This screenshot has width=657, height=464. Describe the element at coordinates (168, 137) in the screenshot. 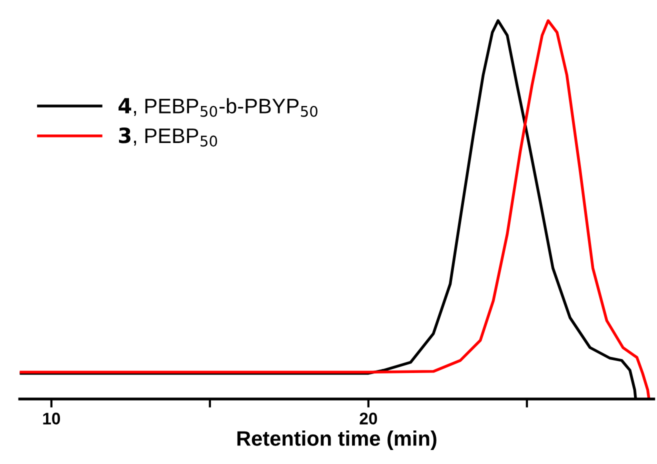

I see `legend-label: 3, PEBP$_{50}$` at that location.